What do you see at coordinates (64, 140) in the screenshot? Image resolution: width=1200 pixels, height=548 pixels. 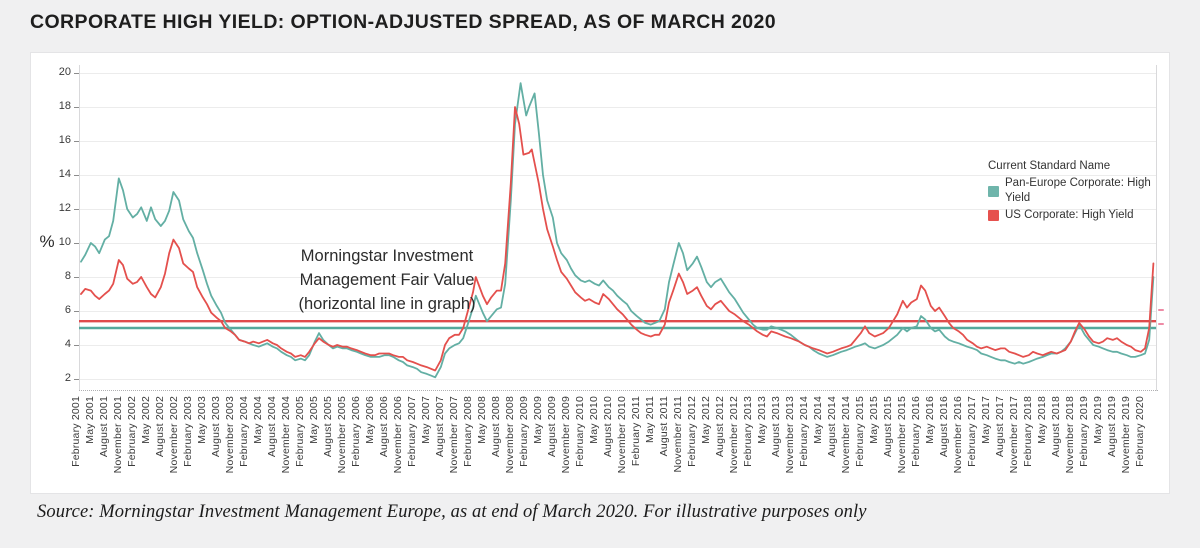 I see `y-tick-label: 16` at bounding box center [64, 140].